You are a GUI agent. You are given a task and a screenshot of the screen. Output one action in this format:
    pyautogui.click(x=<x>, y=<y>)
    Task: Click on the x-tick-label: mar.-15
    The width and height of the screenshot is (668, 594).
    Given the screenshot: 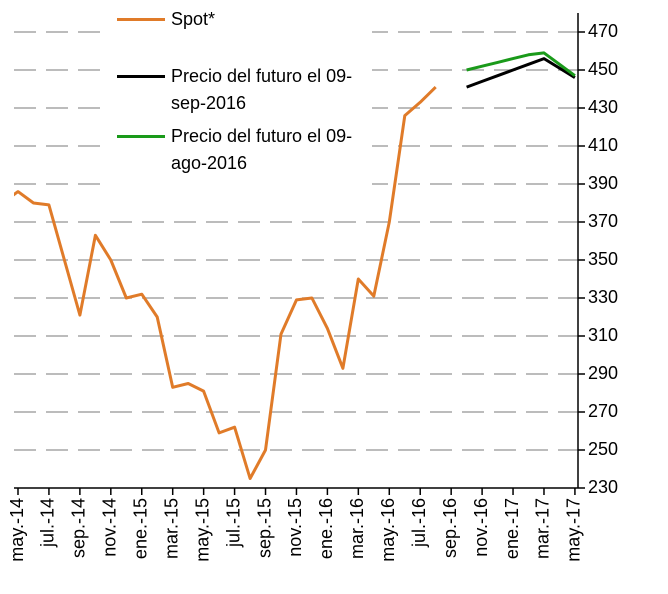 What is the action you would take?
    pyautogui.click(x=171, y=528)
    